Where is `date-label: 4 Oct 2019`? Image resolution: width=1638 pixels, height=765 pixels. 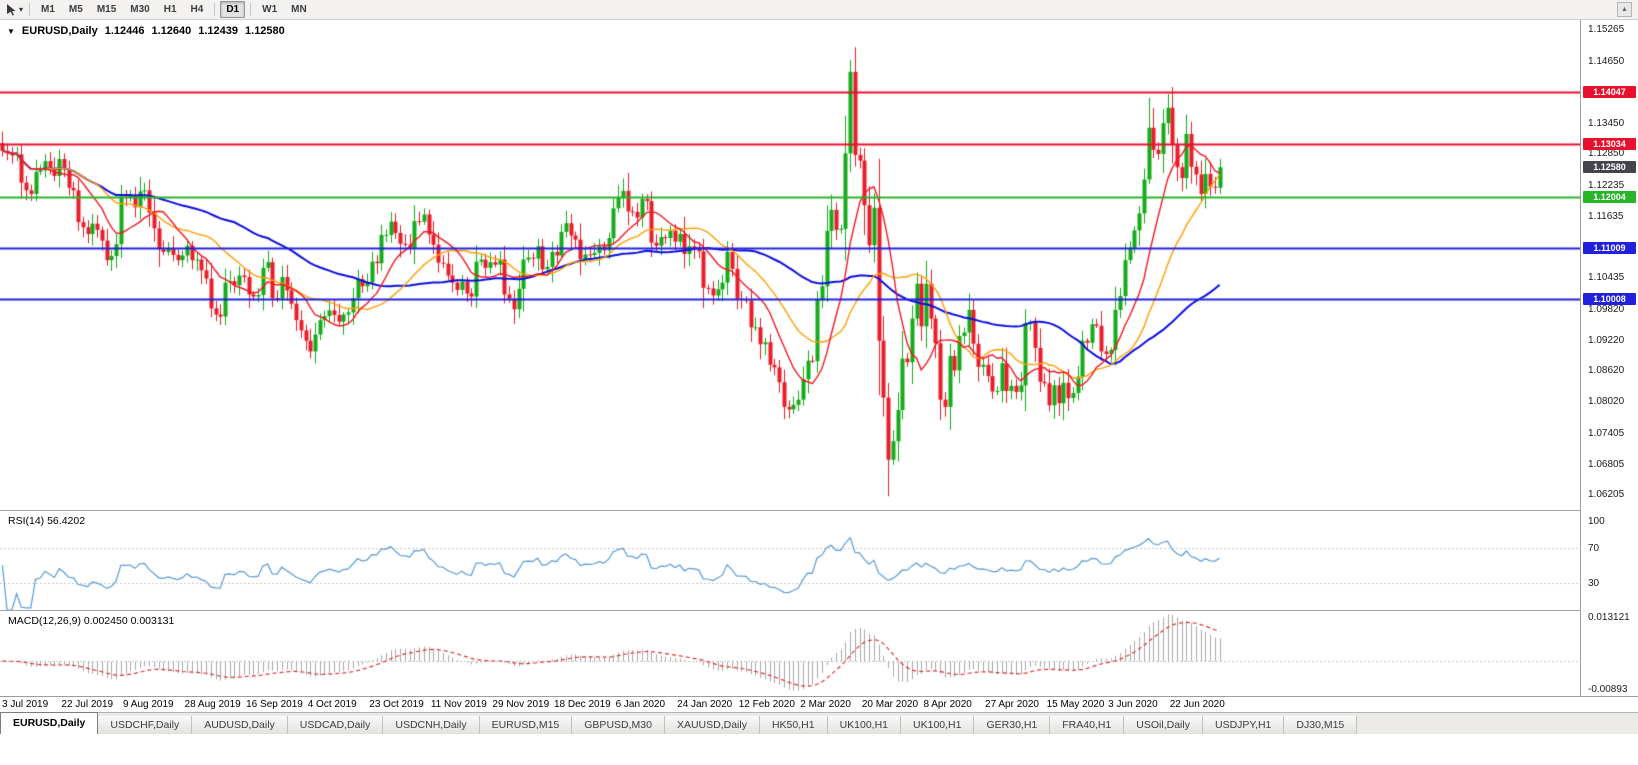 date-label: 4 Oct 2019 is located at coordinates (332, 704).